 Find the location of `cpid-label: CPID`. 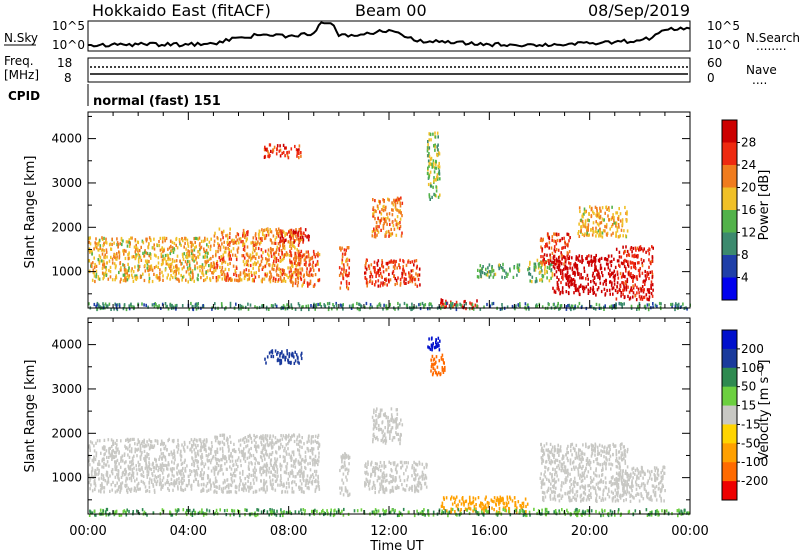

cpid-label: CPID is located at coordinates (24, 96).